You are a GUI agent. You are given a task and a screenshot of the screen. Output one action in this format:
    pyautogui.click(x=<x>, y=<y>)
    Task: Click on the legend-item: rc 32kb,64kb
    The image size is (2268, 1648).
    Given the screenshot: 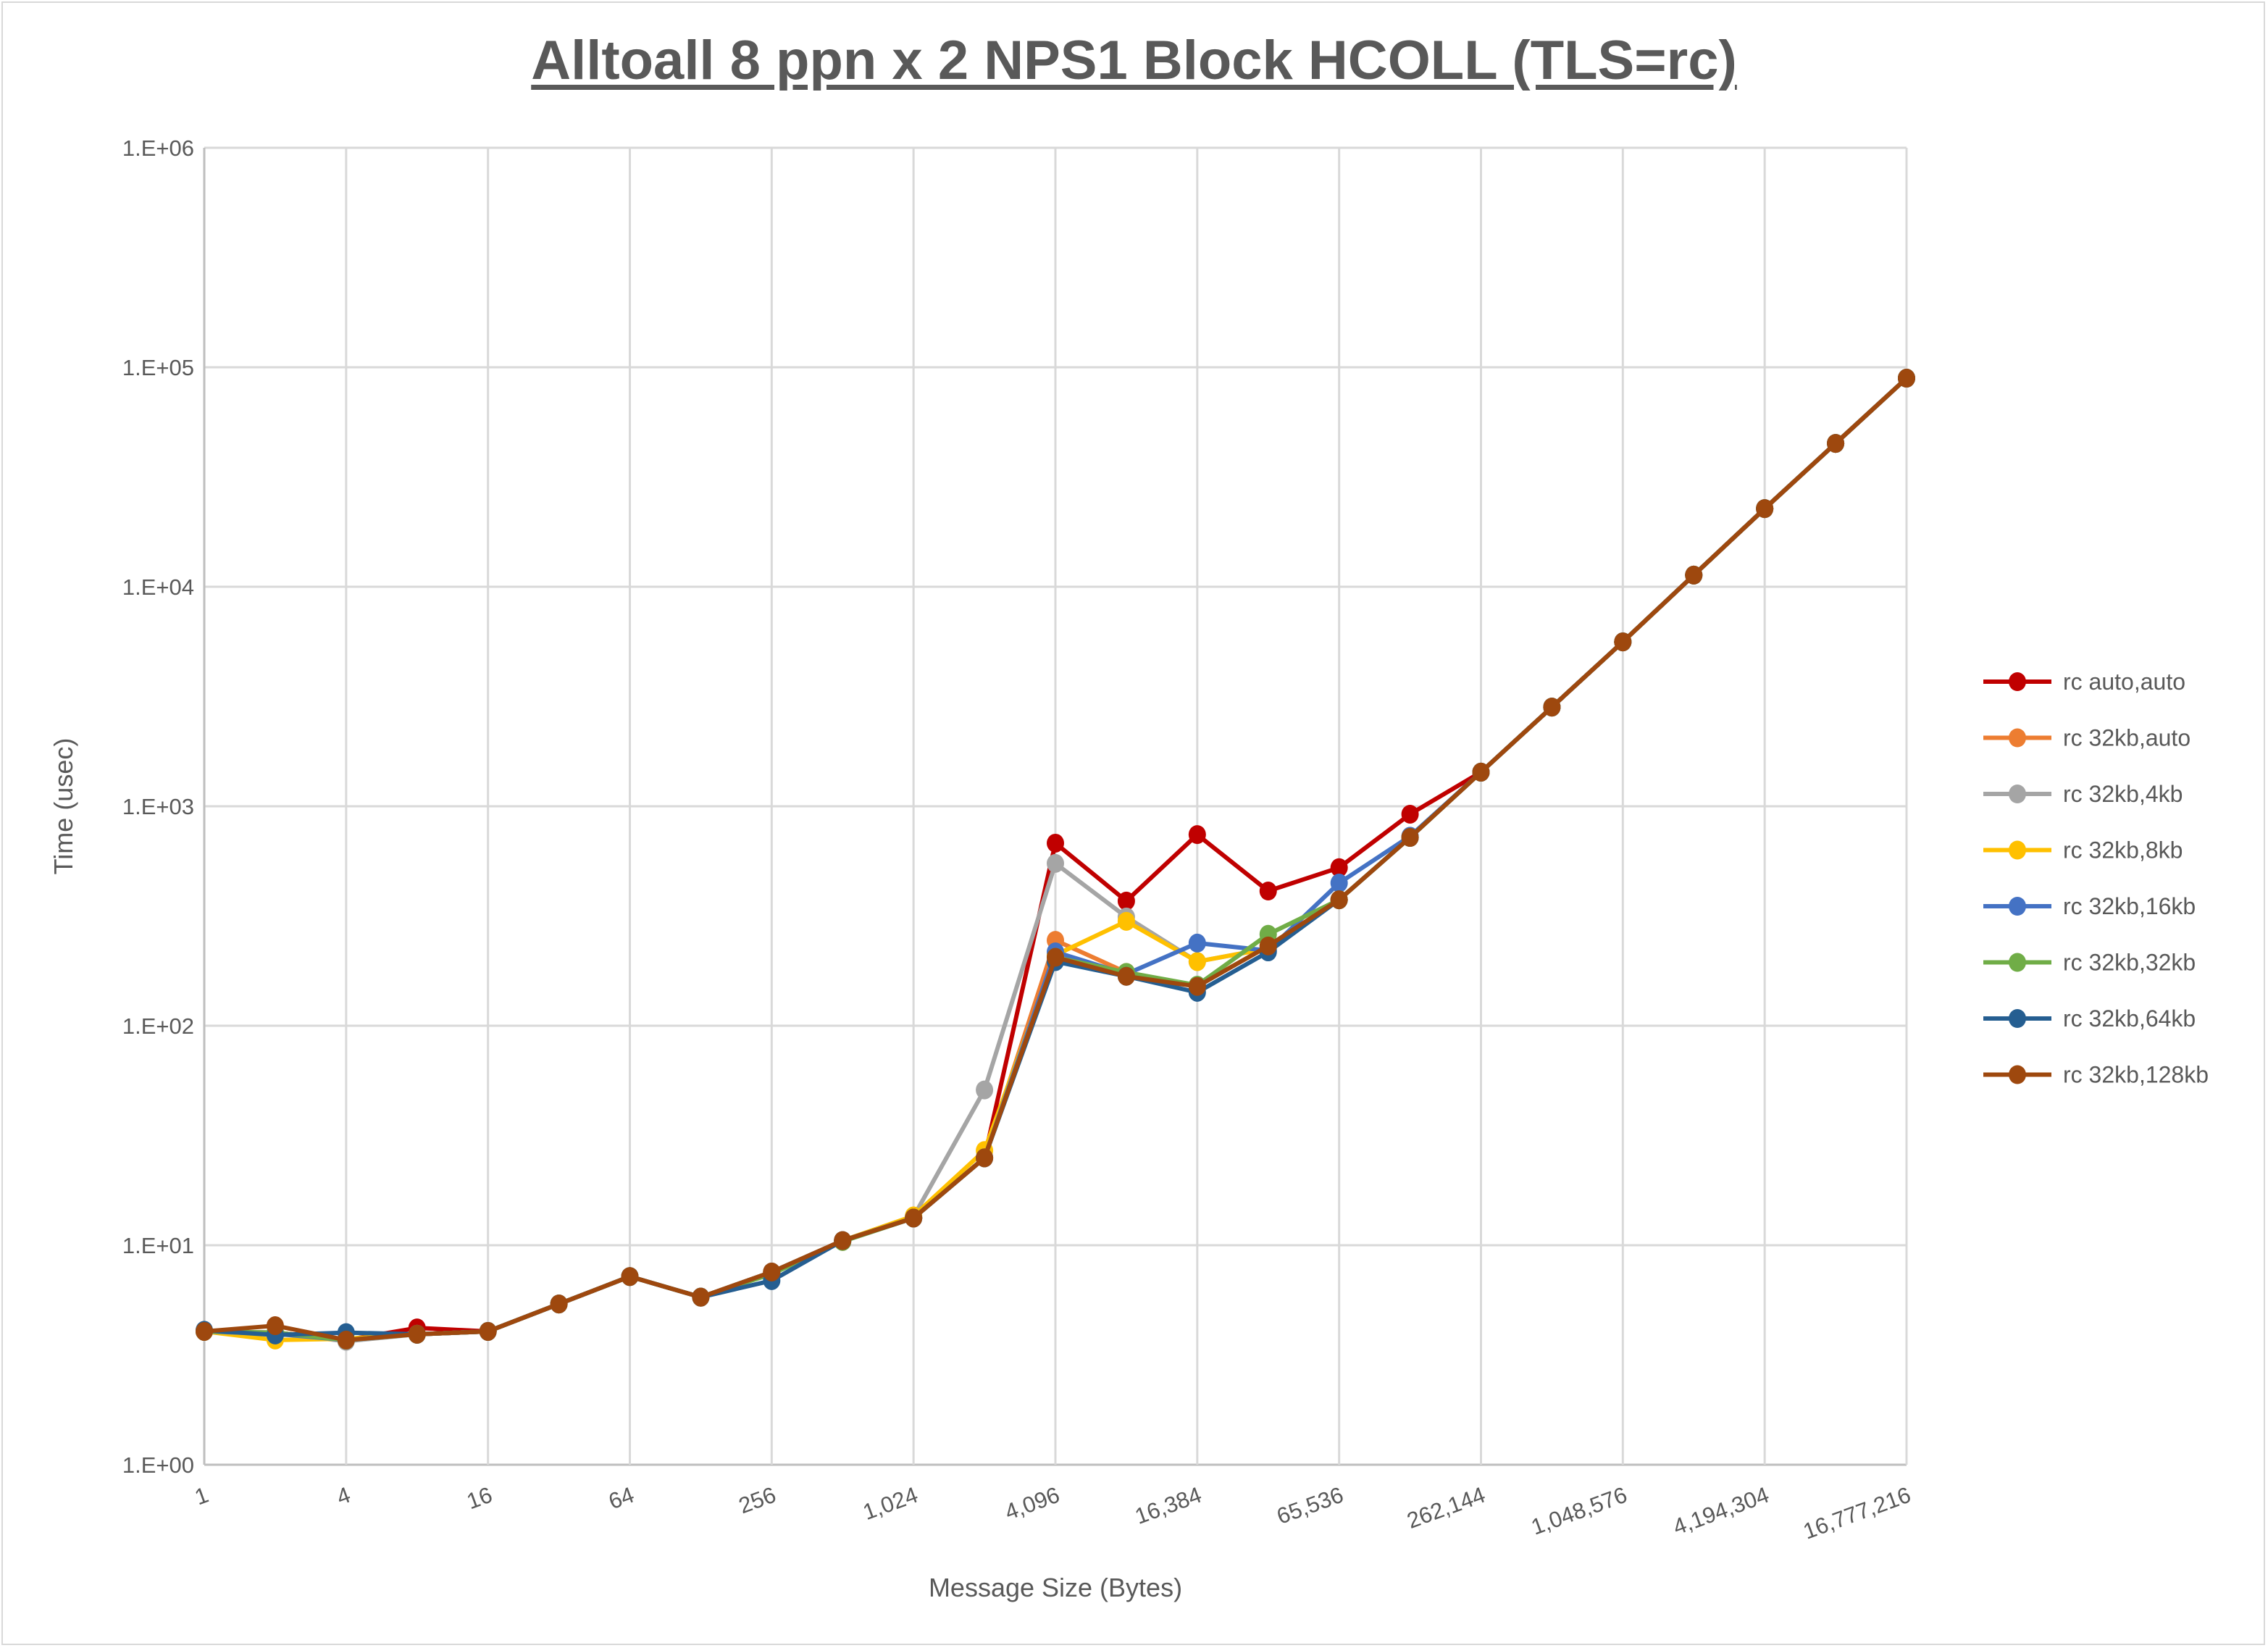 What is the action you would take?
    pyautogui.click(x=2090, y=1018)
    